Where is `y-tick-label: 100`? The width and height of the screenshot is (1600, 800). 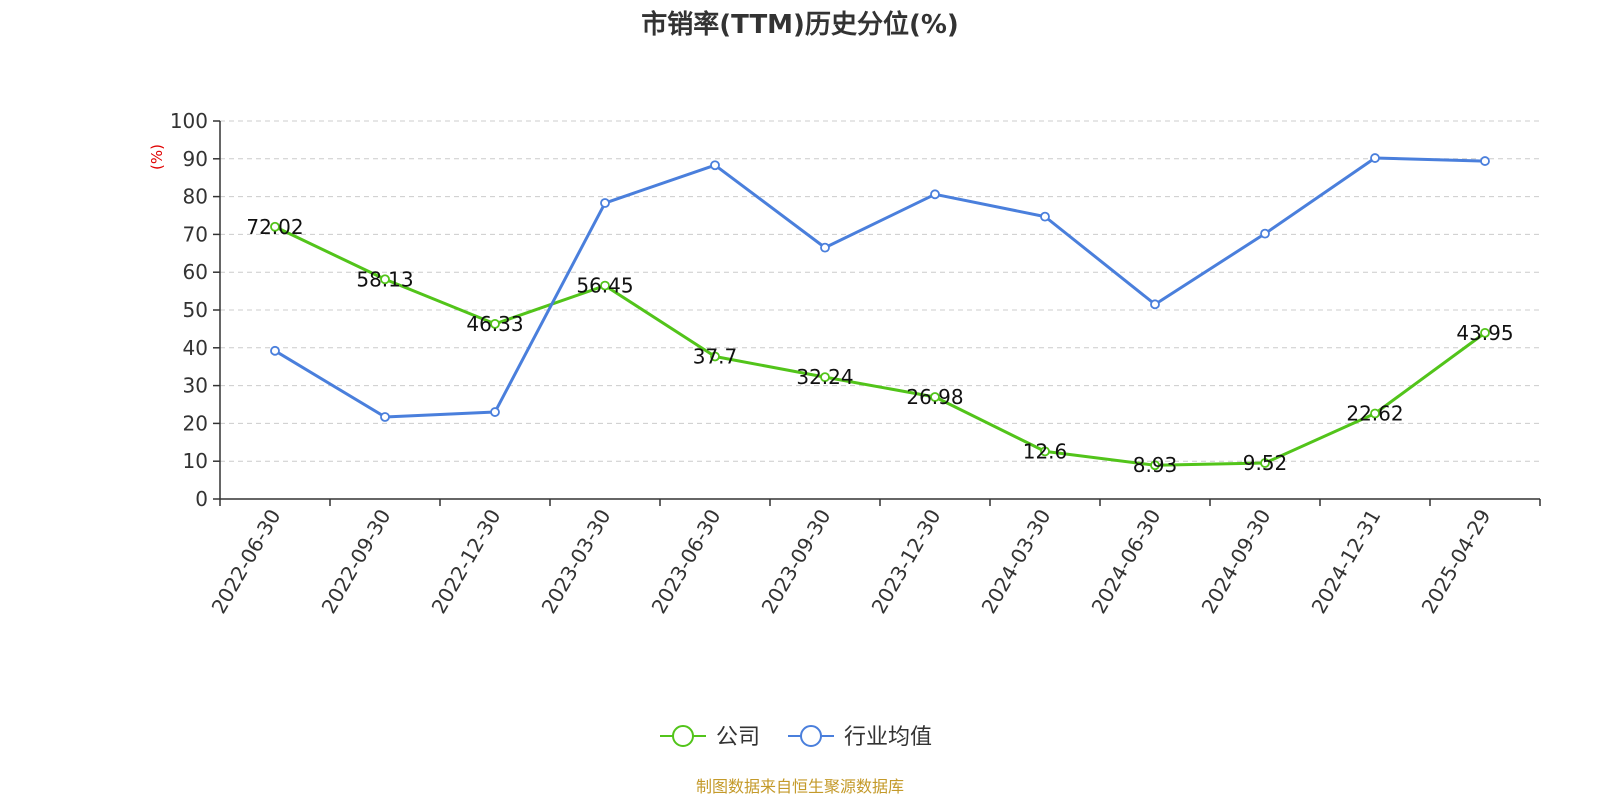
y-tick-label: 100 is located at coordinates (189, 121).